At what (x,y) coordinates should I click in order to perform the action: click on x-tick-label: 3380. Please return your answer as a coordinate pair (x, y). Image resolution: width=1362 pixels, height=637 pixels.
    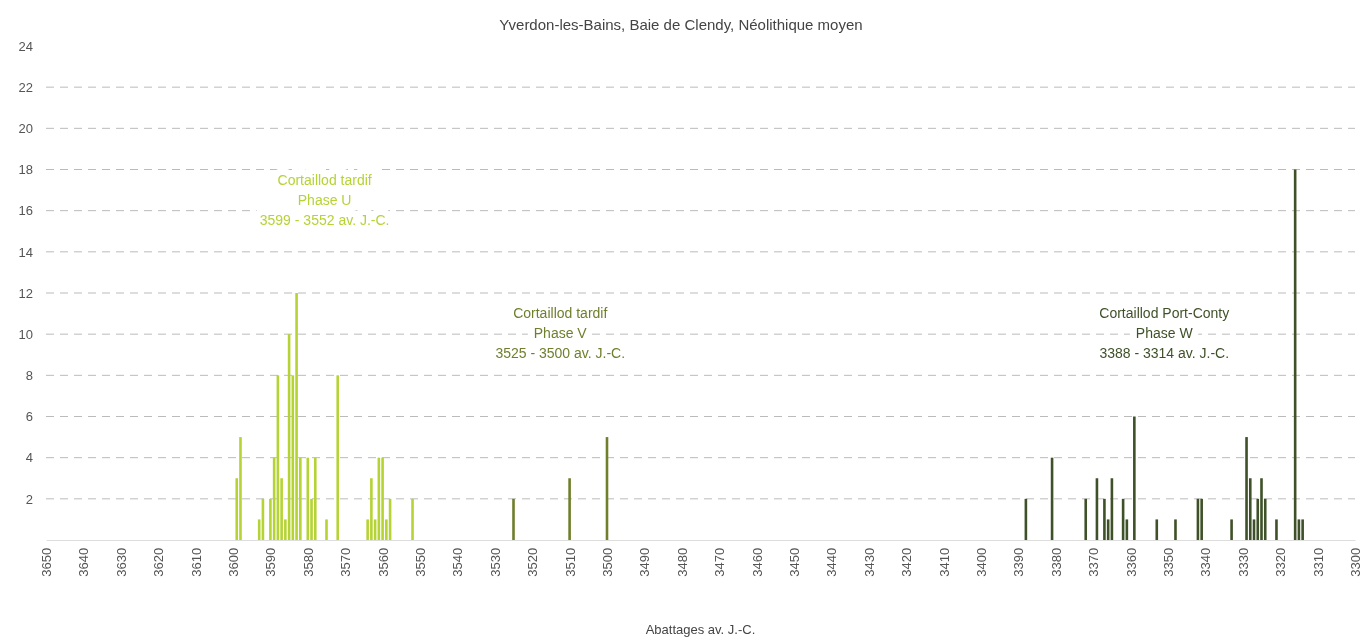
    Looking at the image, I should click on (1056, 562).